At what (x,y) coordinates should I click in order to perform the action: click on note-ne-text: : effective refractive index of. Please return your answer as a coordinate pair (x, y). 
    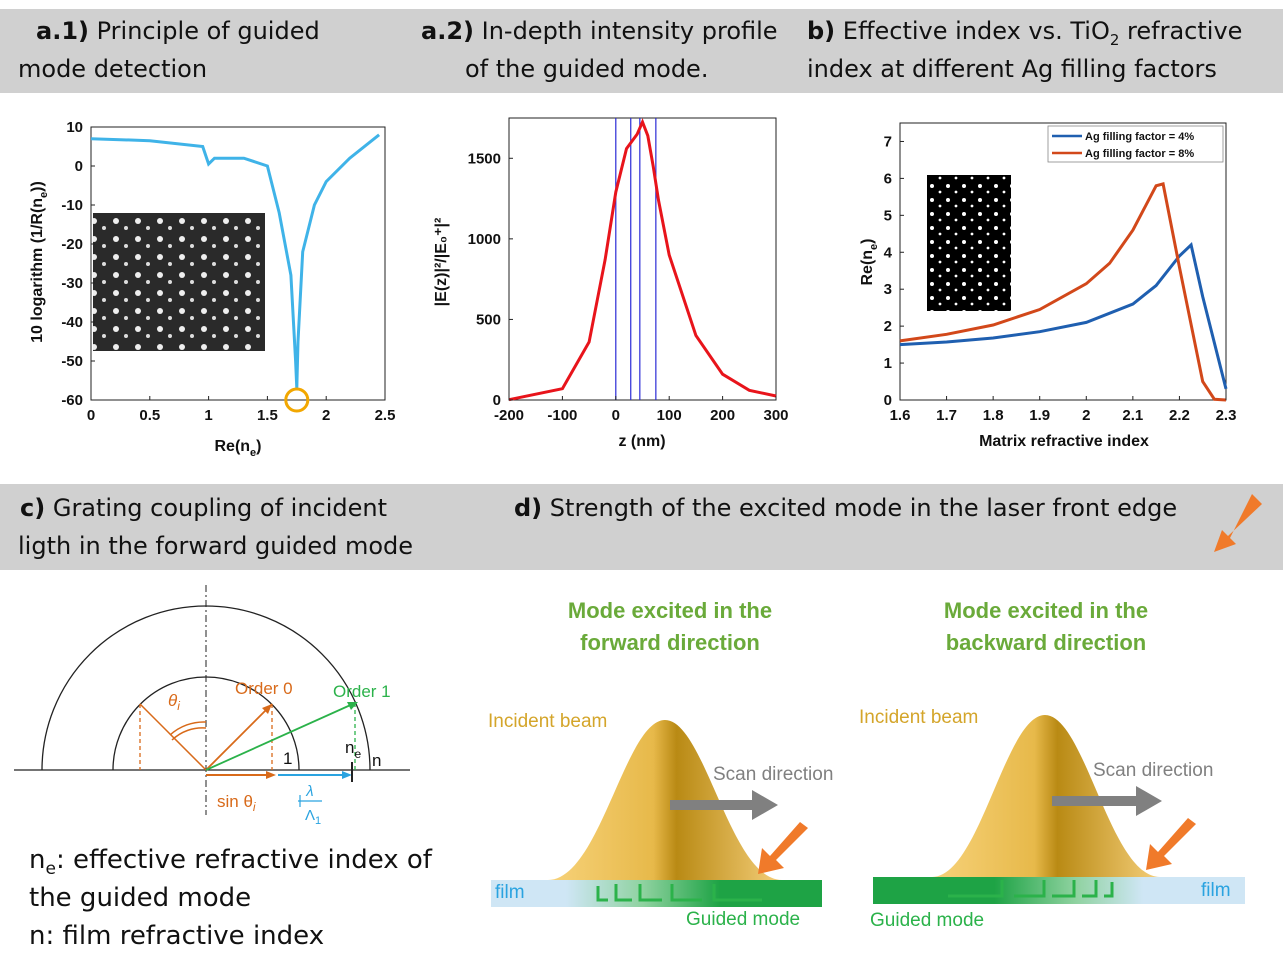
    Looking at the image, I should click on (243, 860).